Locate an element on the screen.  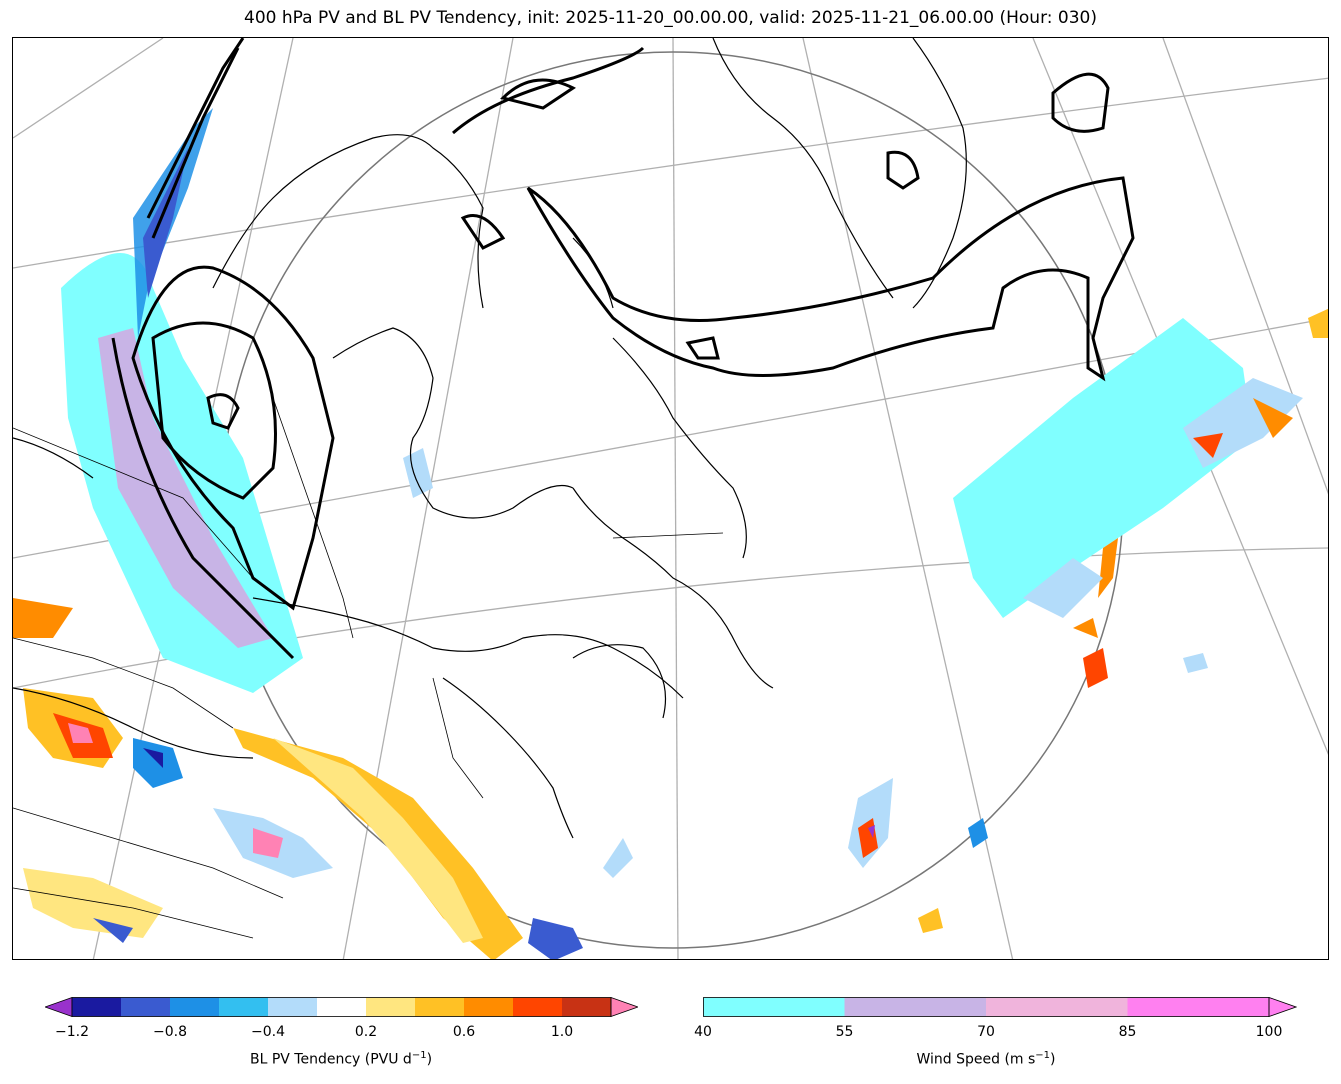
pv-tendency-tick-label: 1.0 is located at coordinates (562, 1032).